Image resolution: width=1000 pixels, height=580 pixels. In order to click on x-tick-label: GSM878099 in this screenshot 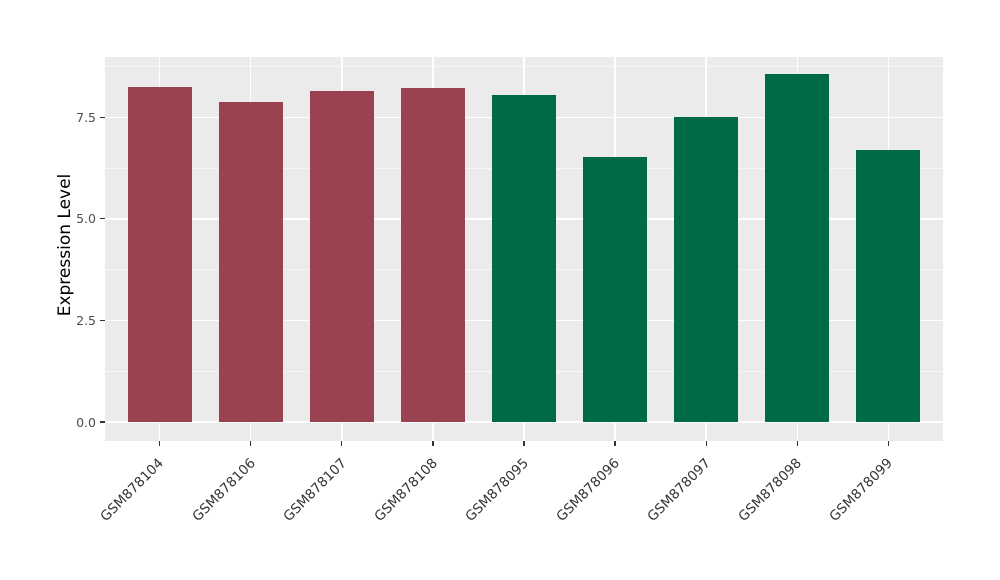, I will do `click(861, 490)`.